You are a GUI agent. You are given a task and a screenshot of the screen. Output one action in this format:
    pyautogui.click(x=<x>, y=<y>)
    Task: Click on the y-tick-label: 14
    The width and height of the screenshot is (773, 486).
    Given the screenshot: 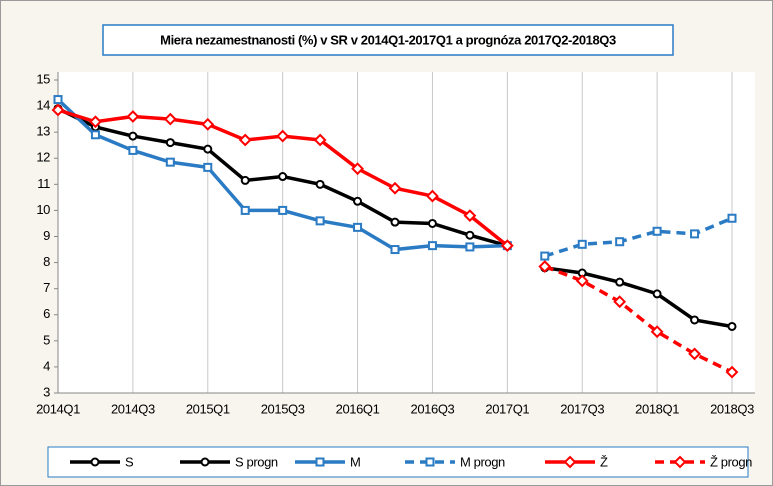 What is the action you would take?
    pyautogui.click(x=43, y=105)
    